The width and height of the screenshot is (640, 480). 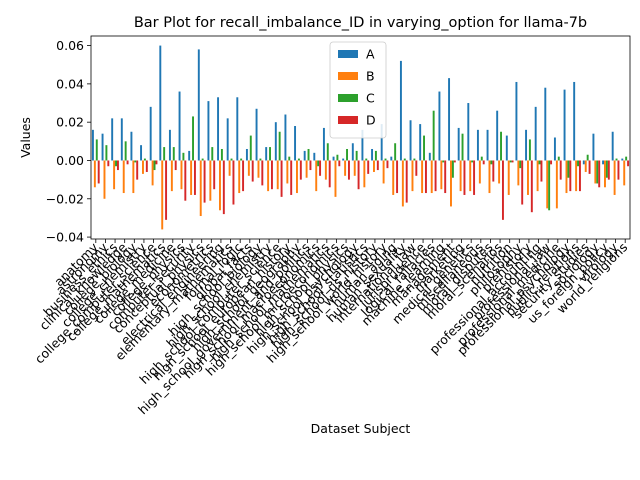 What do you see at coordinates (474, 177) in the screenshot?
I see `bar-D-medical_genetics` at bounding box center [474, 177].